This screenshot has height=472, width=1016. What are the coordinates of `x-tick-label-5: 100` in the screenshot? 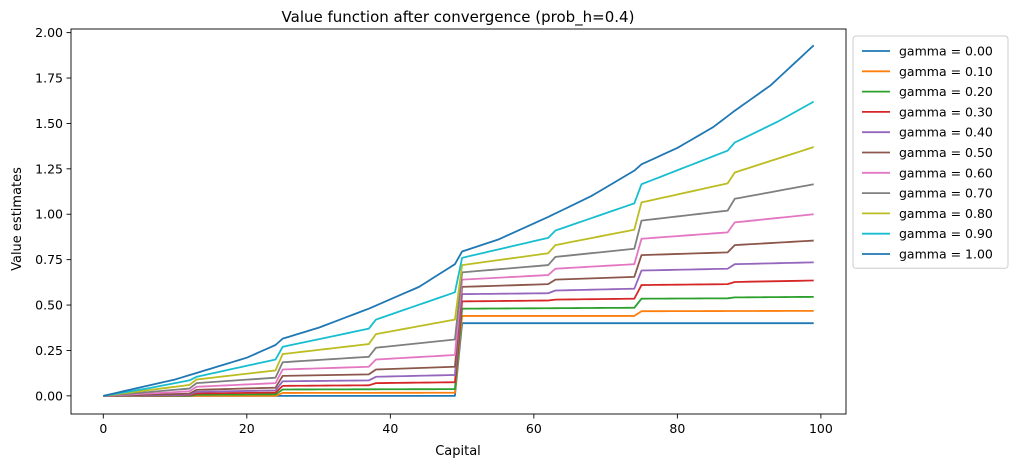 It's located at (821, 428).